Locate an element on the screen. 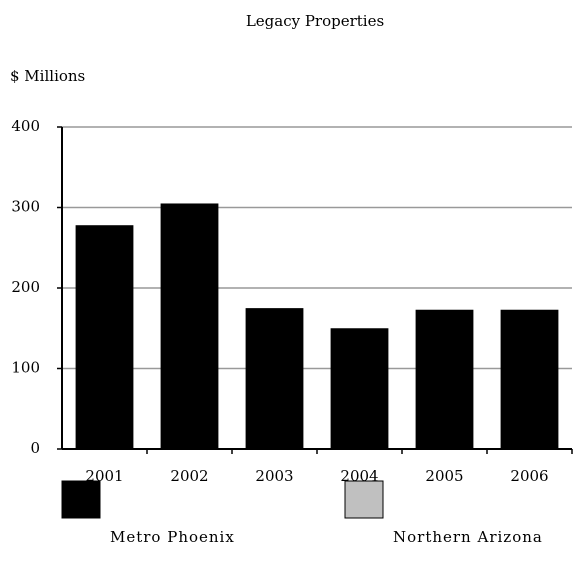 The height and width of the screenshot is (573, 578). chart-title: Legacy Properties is located at coordinates (315, 21).